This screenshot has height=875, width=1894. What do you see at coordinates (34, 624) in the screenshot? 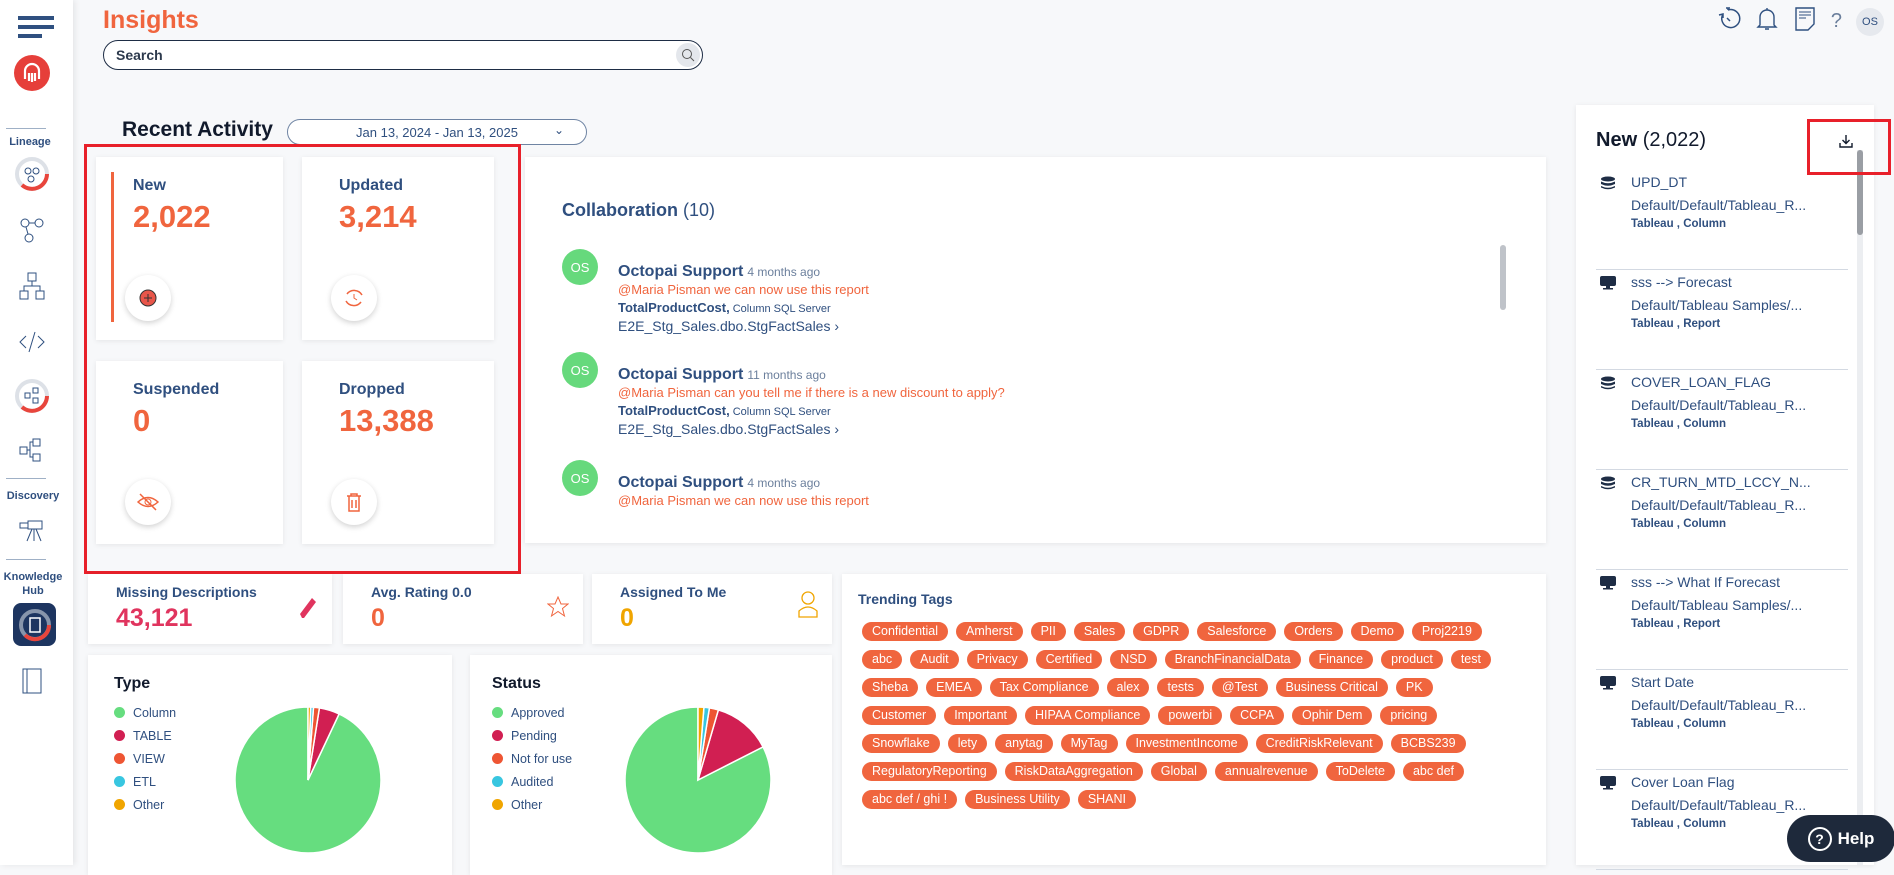
I see `knowledge-hub-icon` at bounding box center [34, 624].